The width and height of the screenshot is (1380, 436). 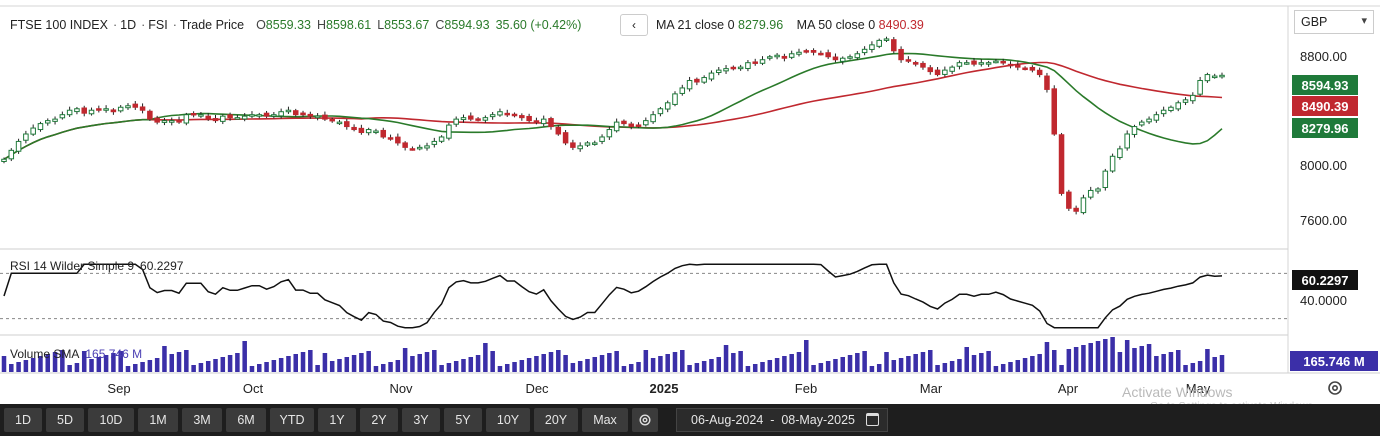 I want to click on range-button-1m: 1M, so click(x=158, y=420).